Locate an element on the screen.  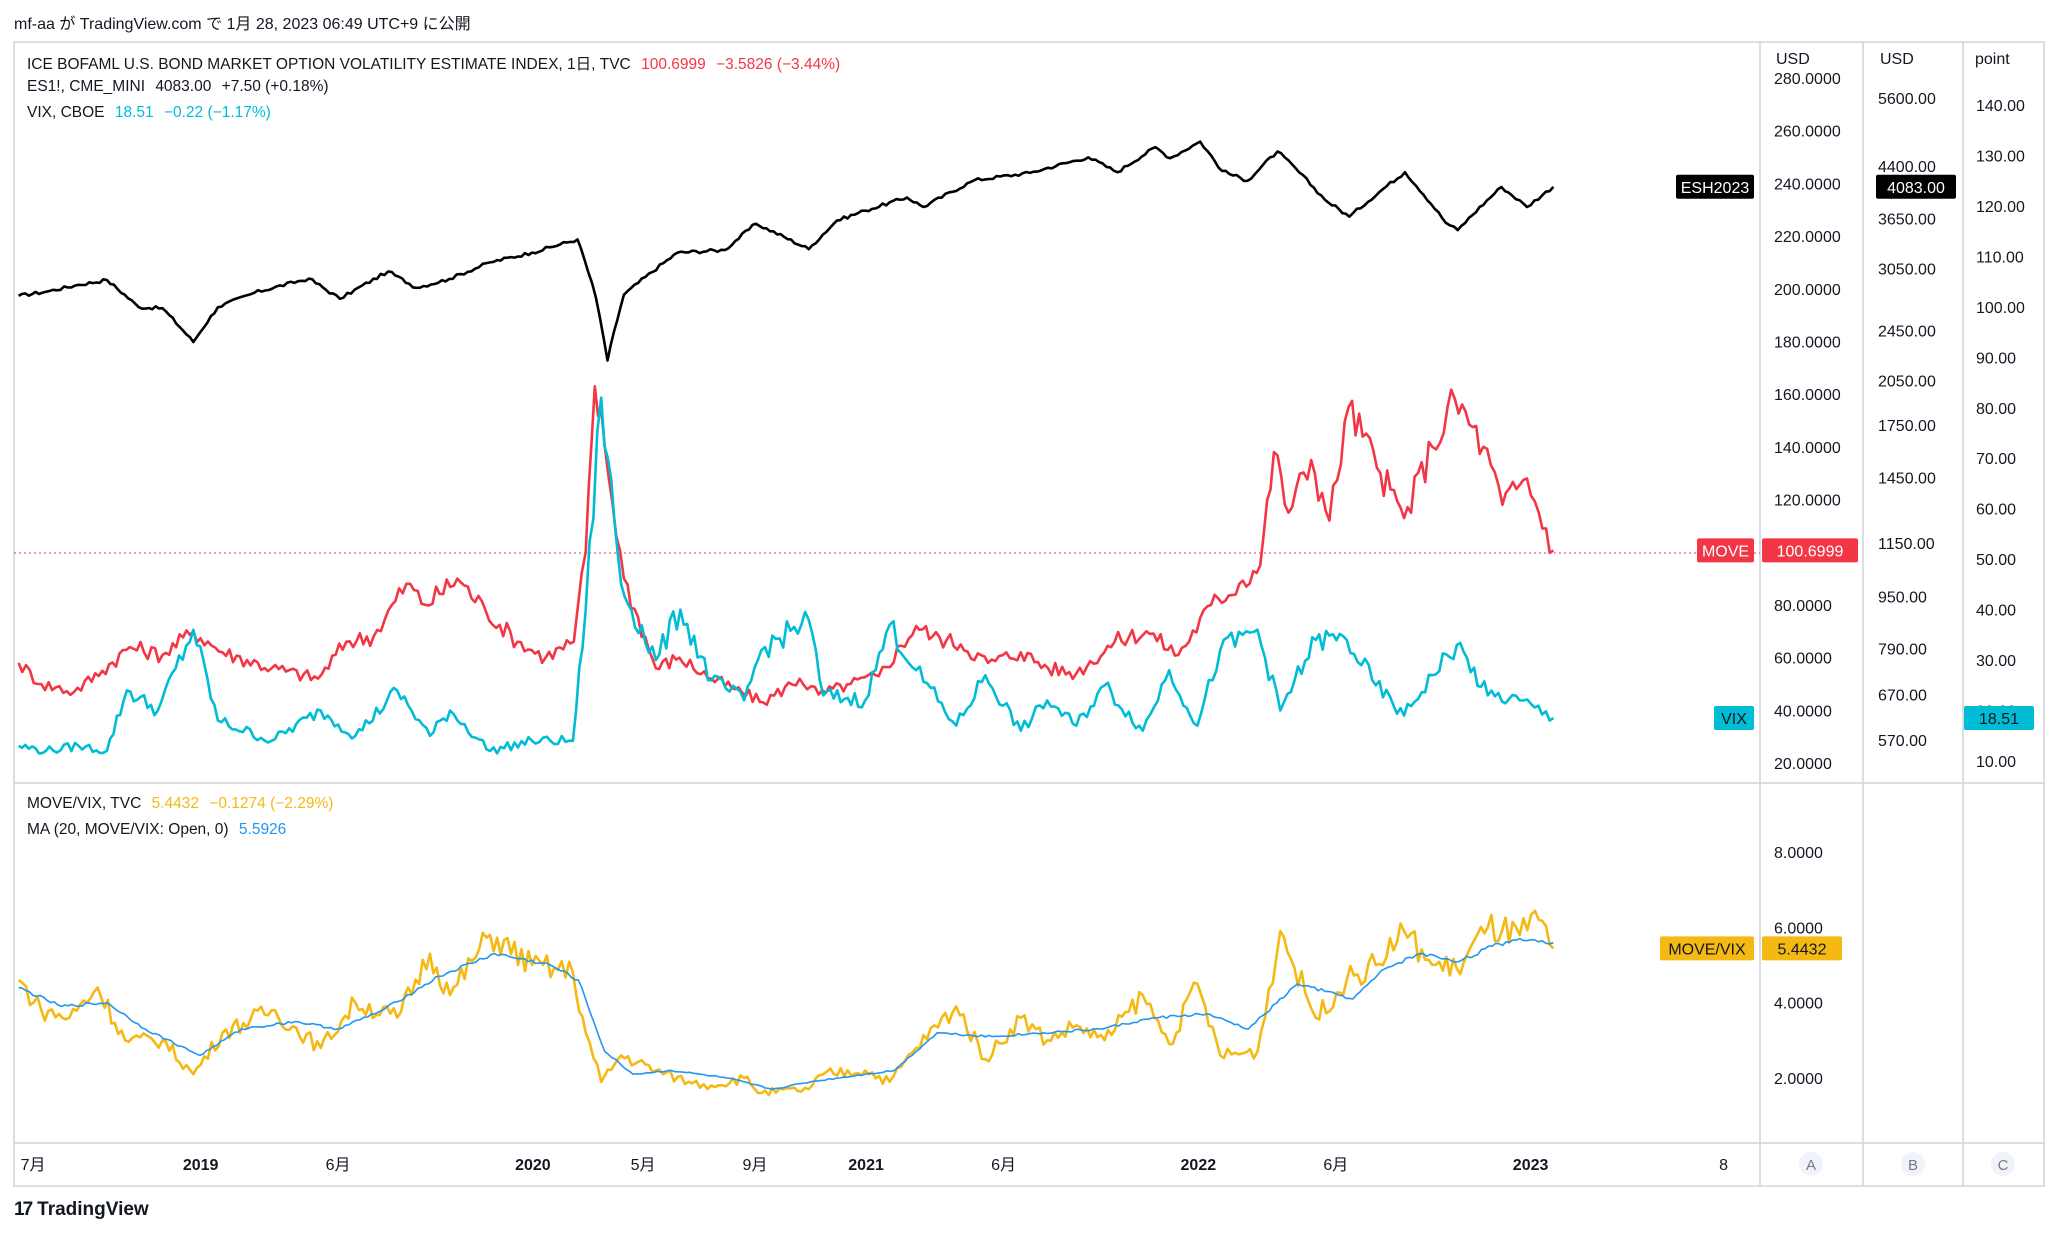
legend-es-value: 4083.00 is located at coordinates (183, 86).